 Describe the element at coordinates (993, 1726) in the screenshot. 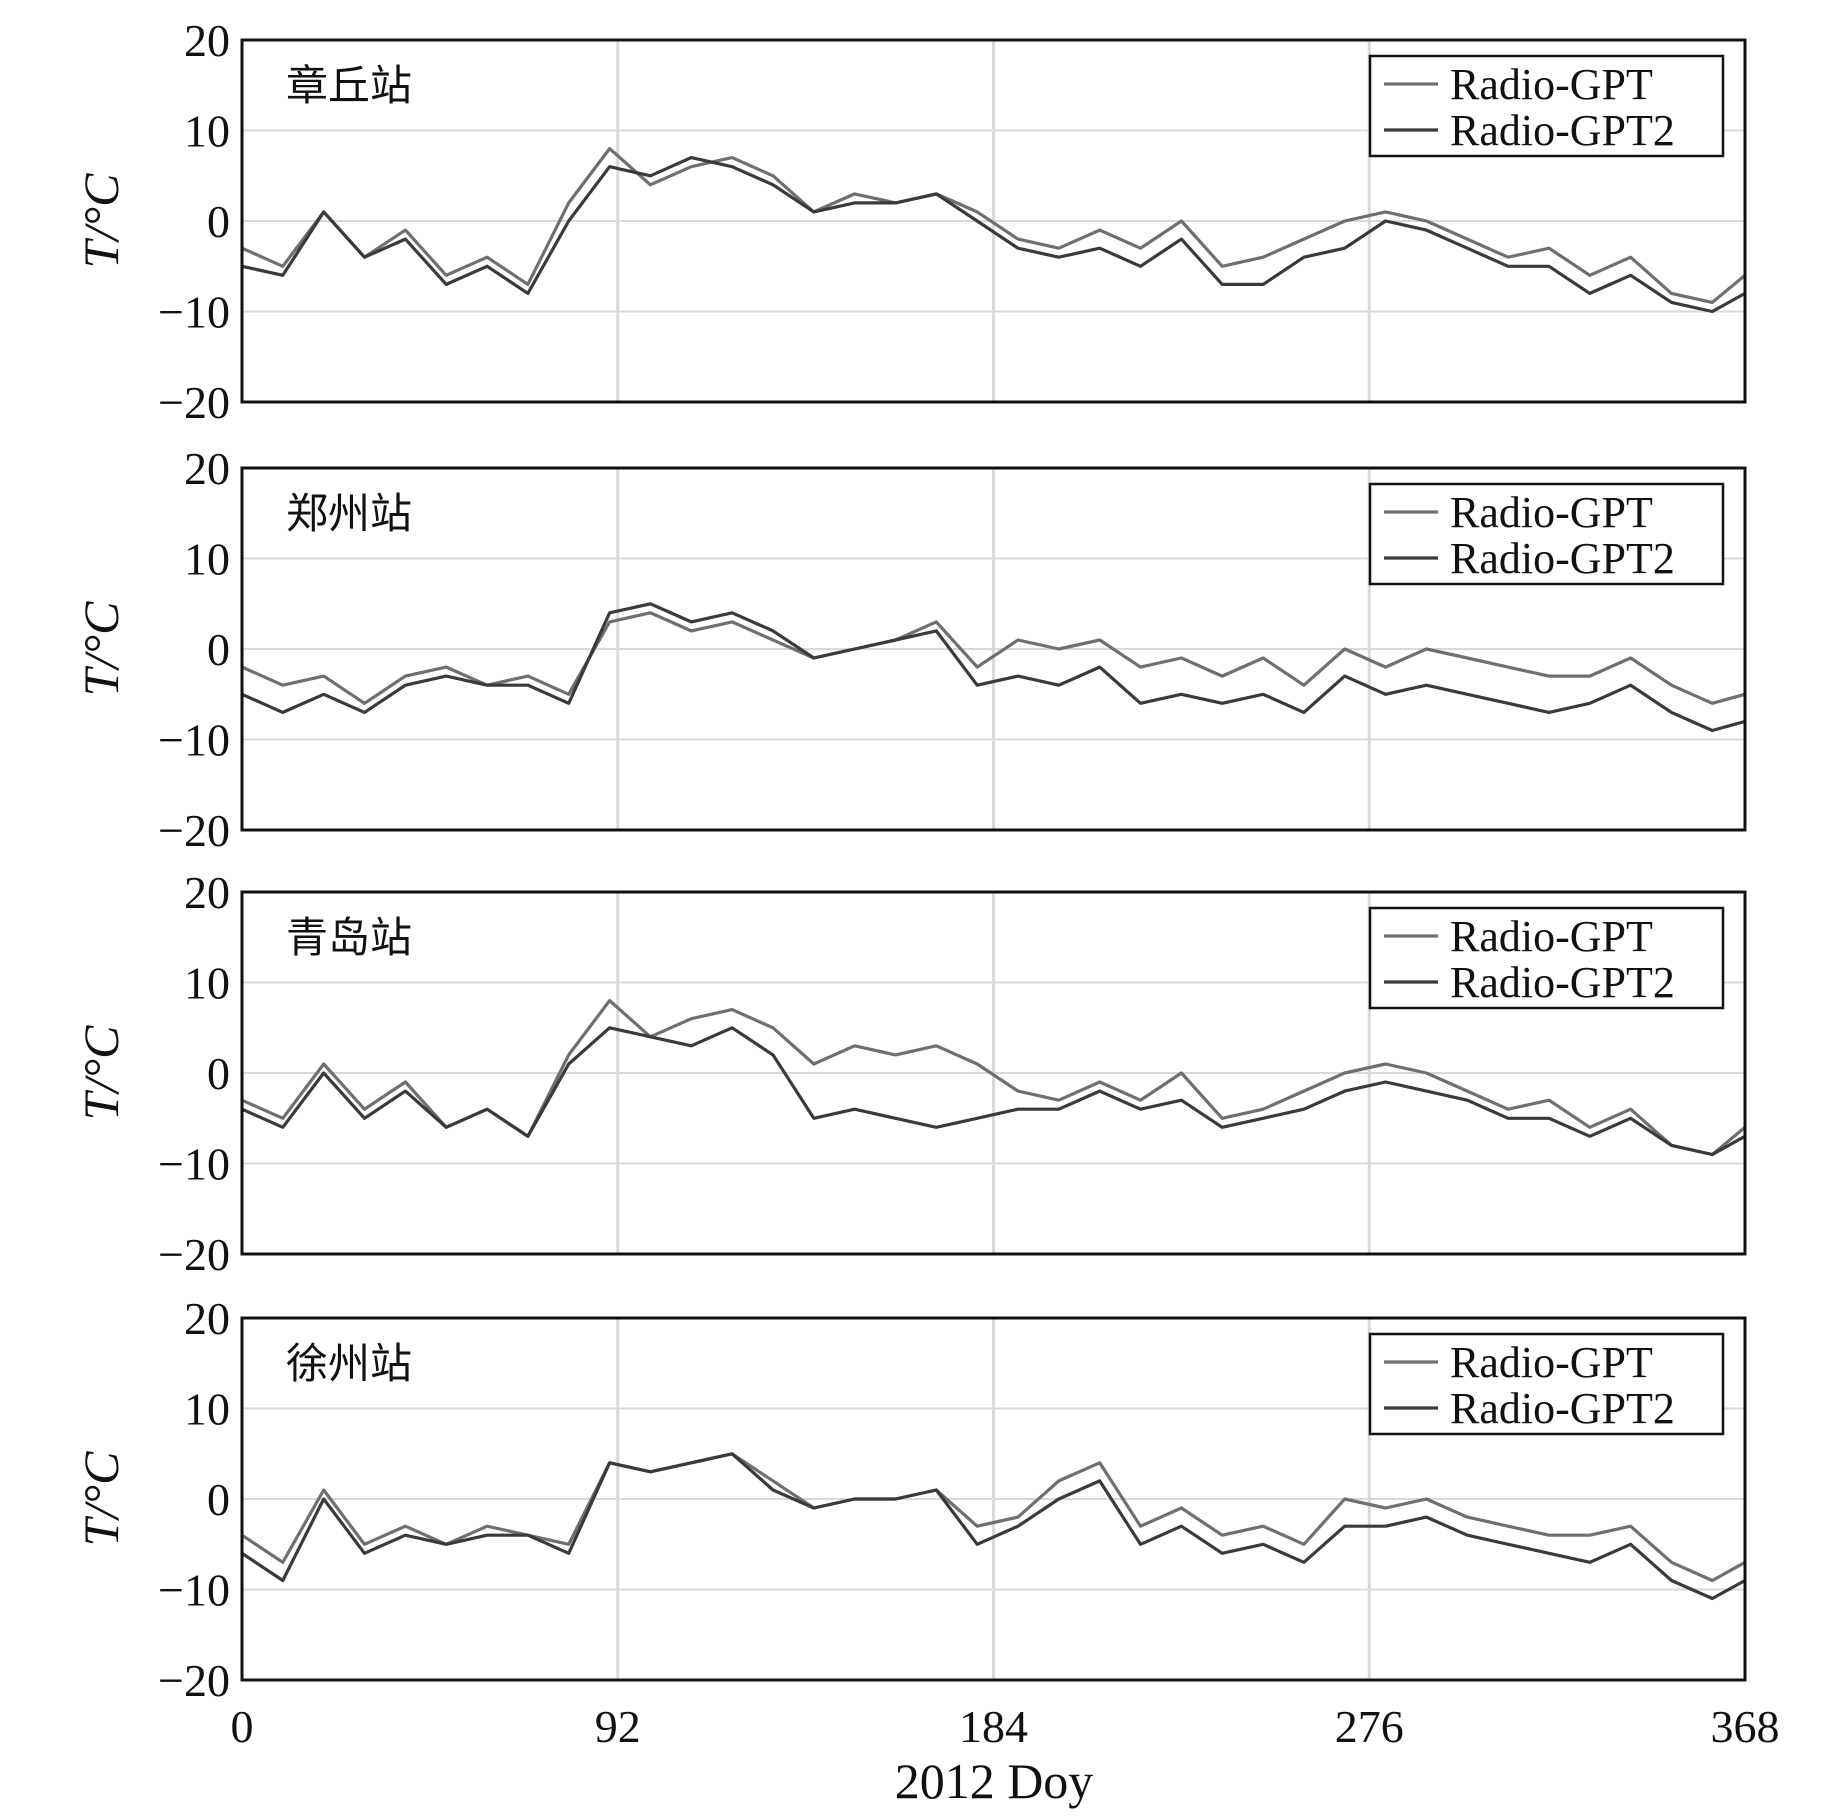

I see `x-tick-label: 184` at that location.